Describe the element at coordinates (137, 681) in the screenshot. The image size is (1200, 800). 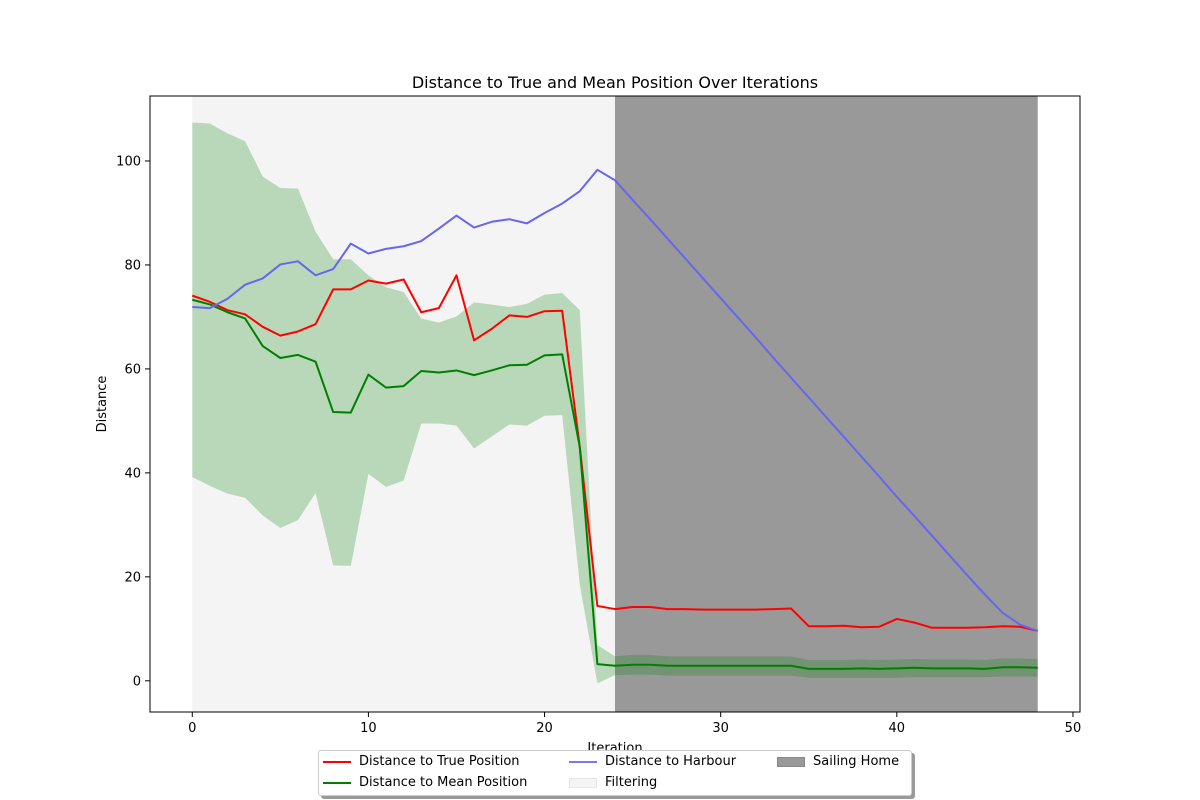
I see `y-tick-label: 0` at that location.